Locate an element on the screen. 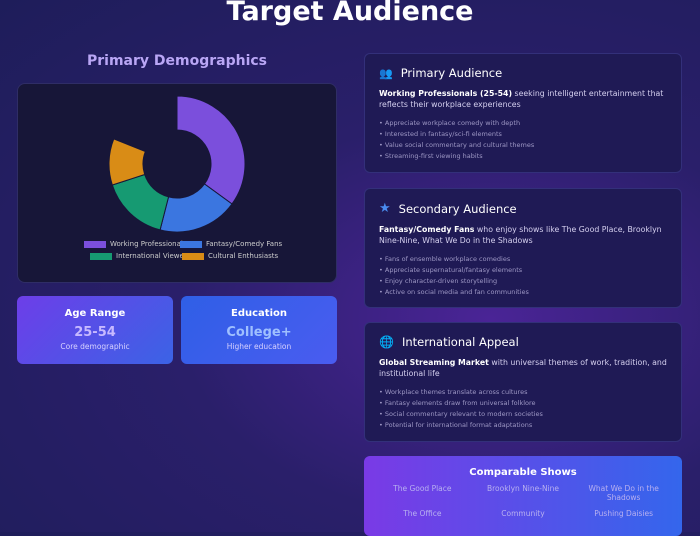 This screenshot has height=536, width=700. legend-item: Fantasy/Comedy Fans is located at coordinates (231, 244).